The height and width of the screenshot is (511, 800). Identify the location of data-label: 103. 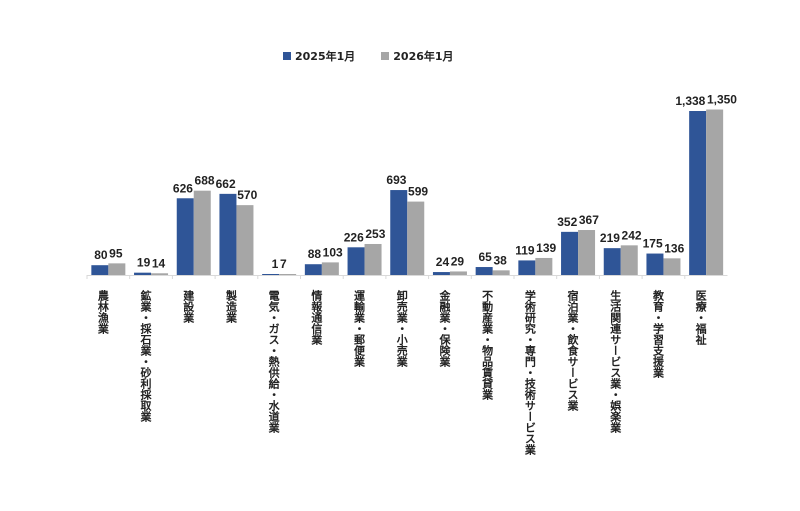
(333, 252).